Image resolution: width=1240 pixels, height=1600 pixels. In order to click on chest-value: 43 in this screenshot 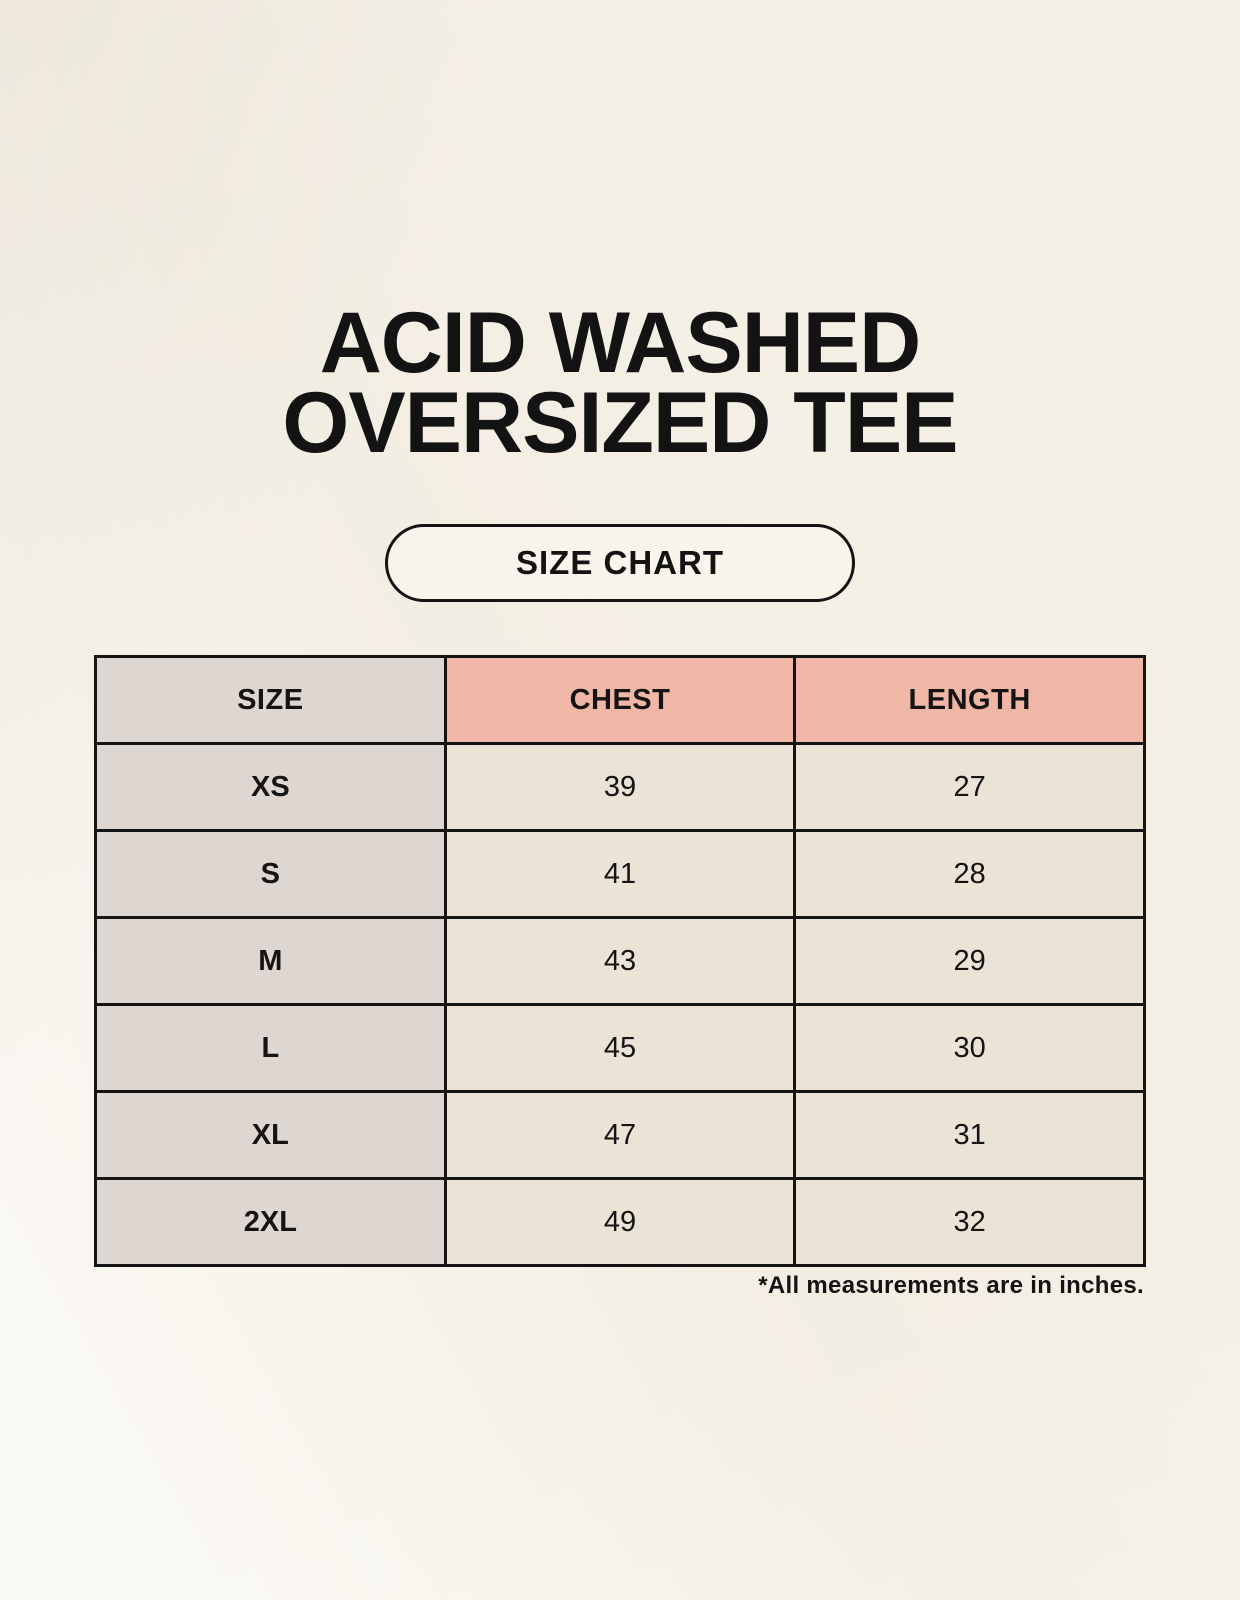, I will do `click(620, 961)`.